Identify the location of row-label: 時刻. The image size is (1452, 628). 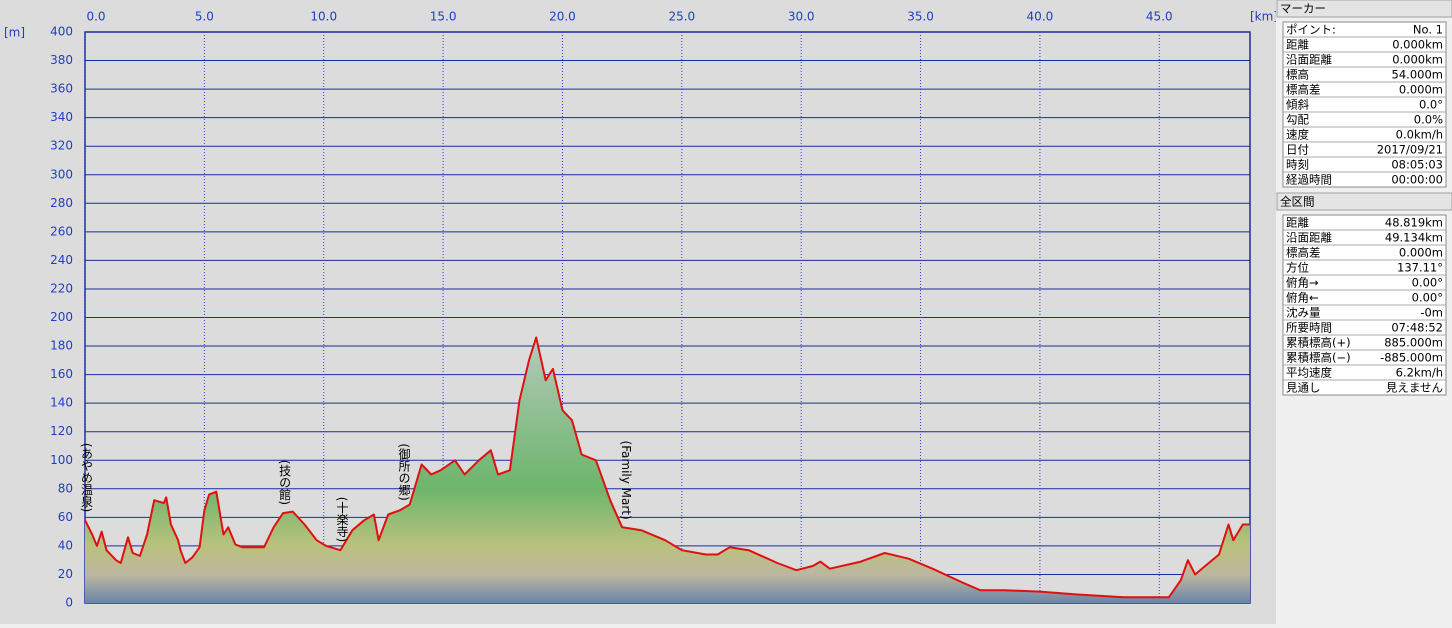
(1297, 165).